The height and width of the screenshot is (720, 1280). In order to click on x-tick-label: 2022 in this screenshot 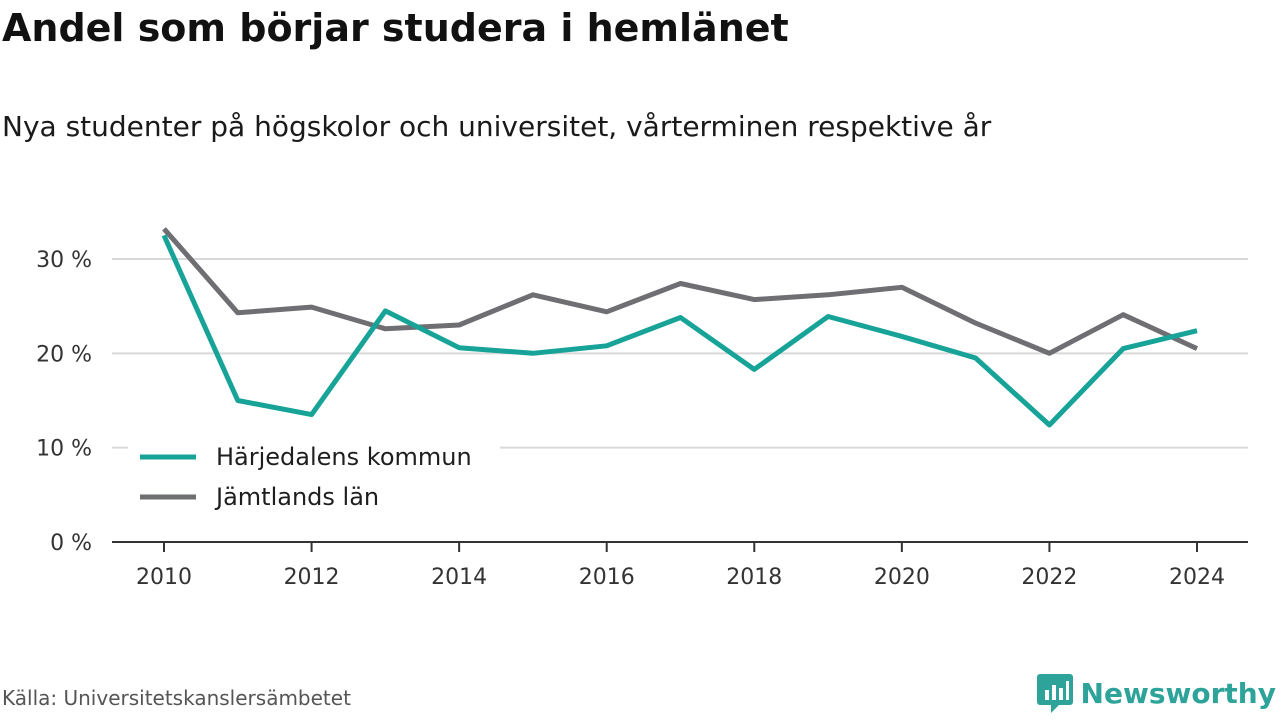, I will do `click(1049, 577)`.